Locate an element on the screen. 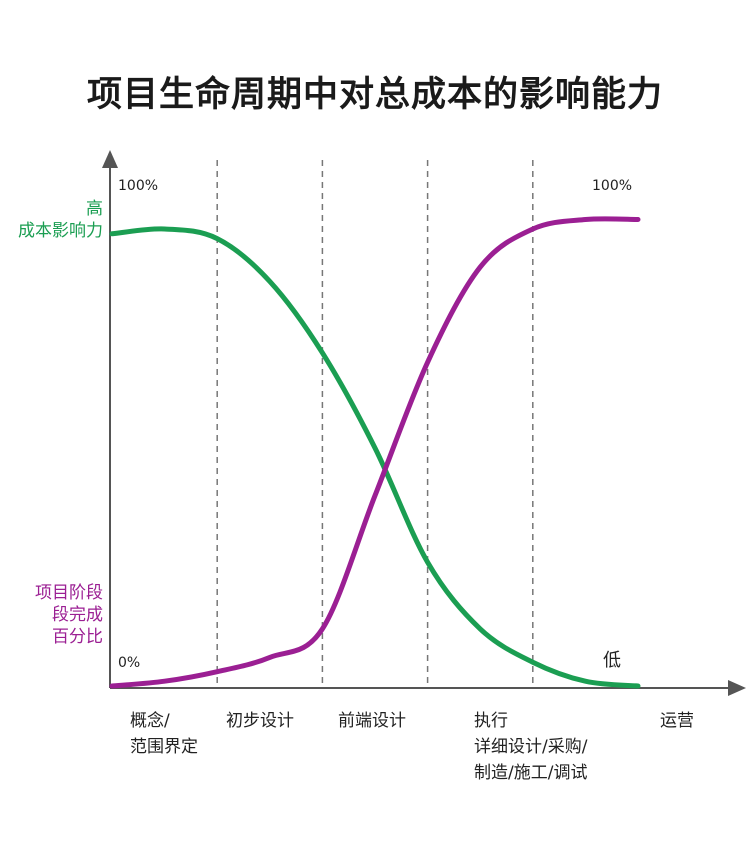 The image size is (750, 850). y-axis-arrow is located at coordinates (110, 159).